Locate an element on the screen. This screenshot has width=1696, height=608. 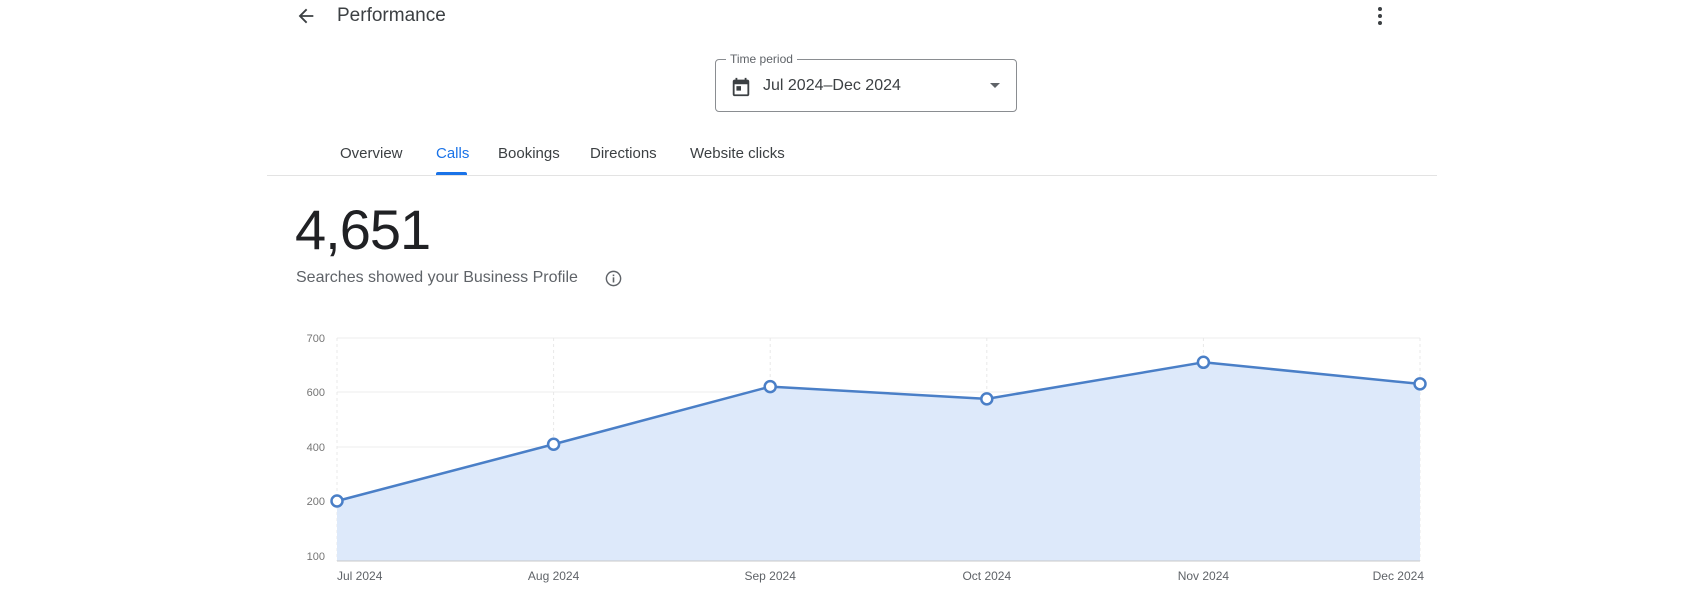
arrow-left-icon is located at coordinates (306, 16).